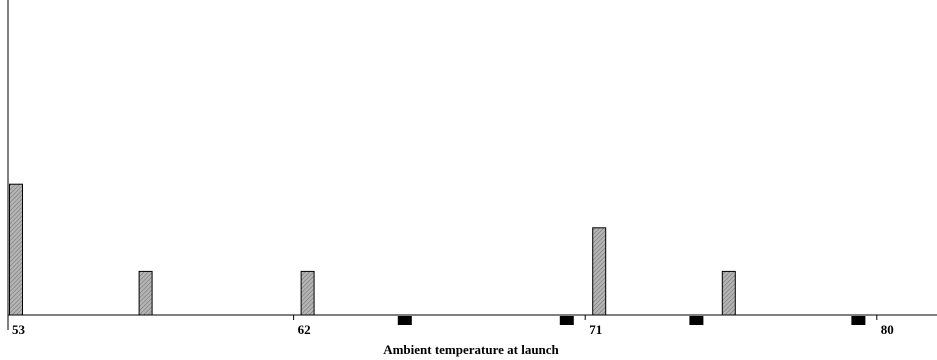 The width and height of the screenshot is (937, 360). What do you see at coordinates (887, 329) in the screenshot?
I see `x-tick-label-80: 80` at bounding box center [887, 329].